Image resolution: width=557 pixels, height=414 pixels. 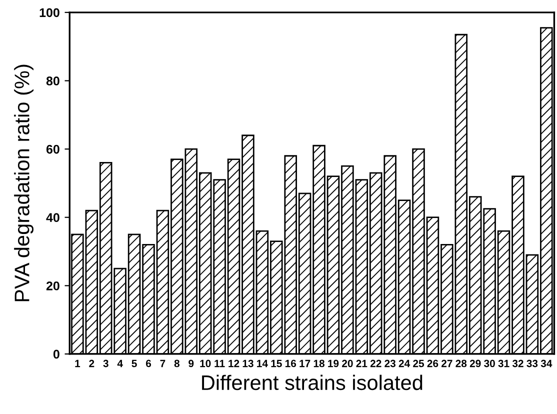 I want to click on x-tick-label: 12, so click(x=234, y=364).